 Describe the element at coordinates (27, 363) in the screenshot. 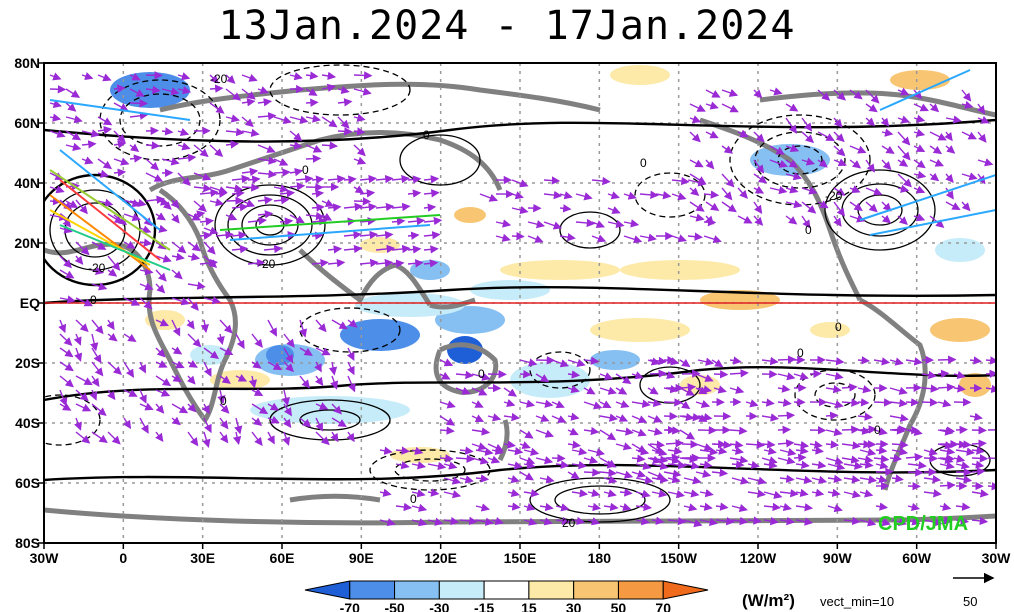

I see `lat-tick-label: 20S` at that location.